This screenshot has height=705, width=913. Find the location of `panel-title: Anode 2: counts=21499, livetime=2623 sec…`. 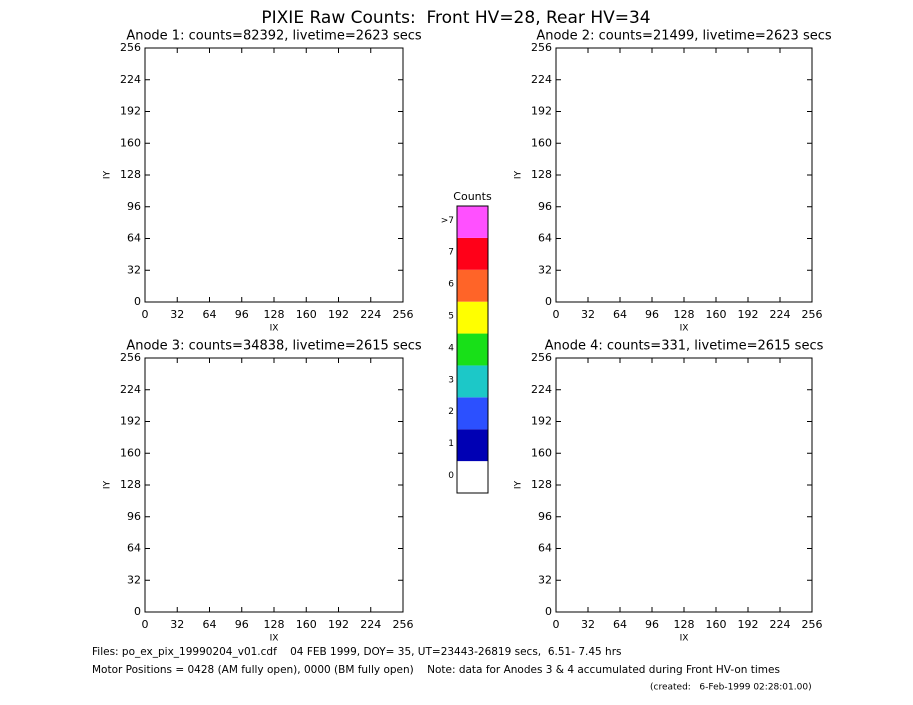

panel-title: Anode 2: counts=21499, livetime=2623 sec… is located at coordinates (684, 36).